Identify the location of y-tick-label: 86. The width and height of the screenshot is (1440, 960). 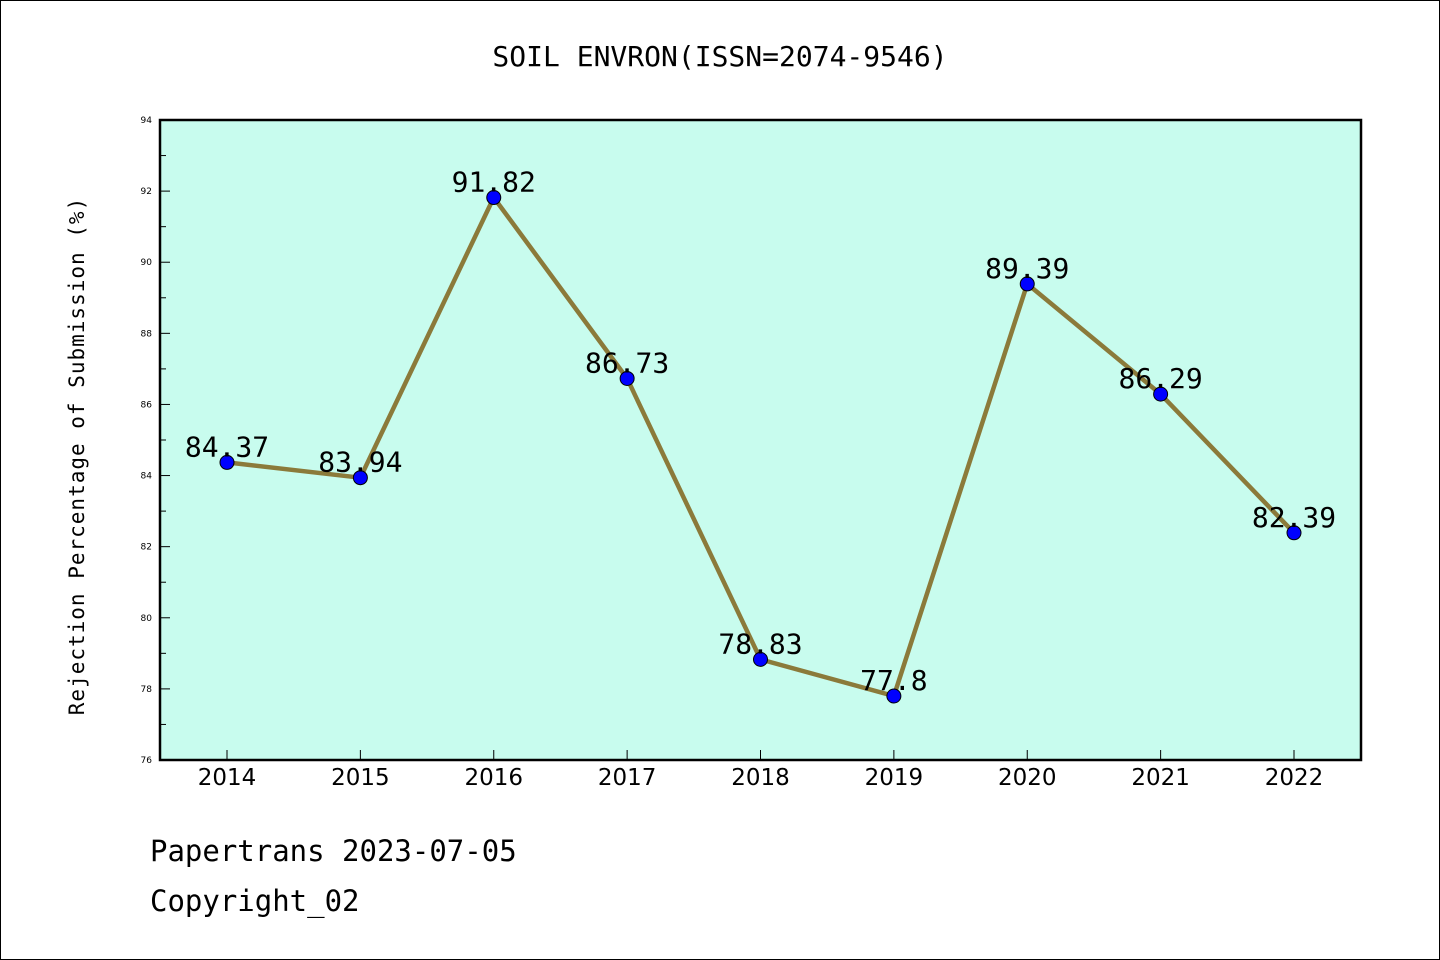
(147, 405).